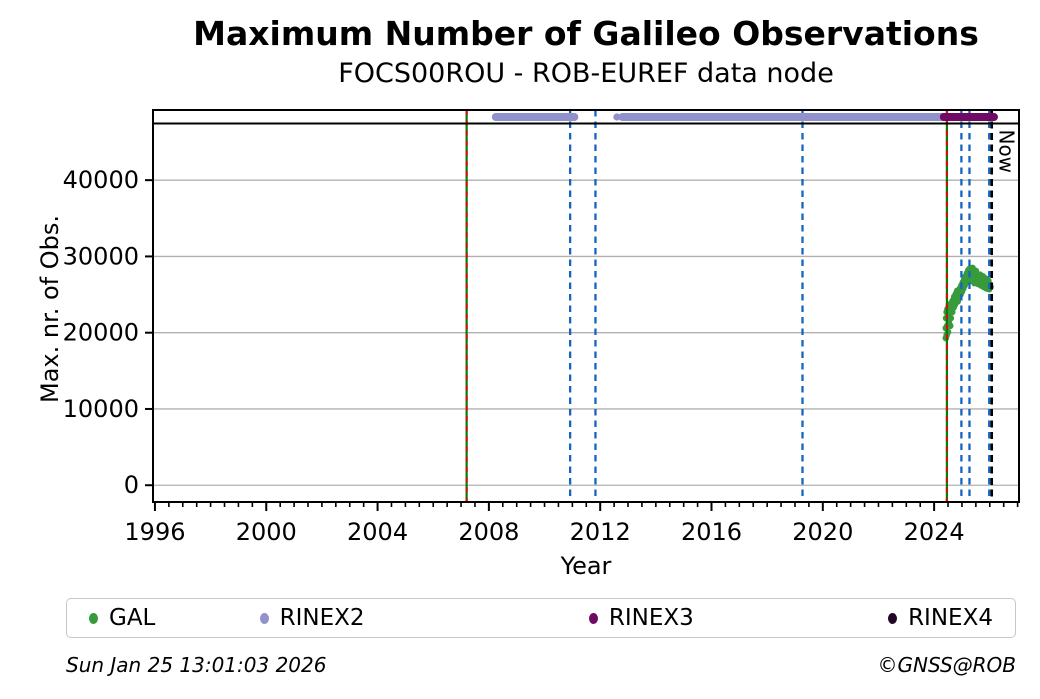 The image size is (1040, 699). What do you see at coordinates (586, 73) in the screenshot?
I see `chart-subtitle: FOCS00ROU - ROB-EUREF data node` at bounding box center [586, 73].